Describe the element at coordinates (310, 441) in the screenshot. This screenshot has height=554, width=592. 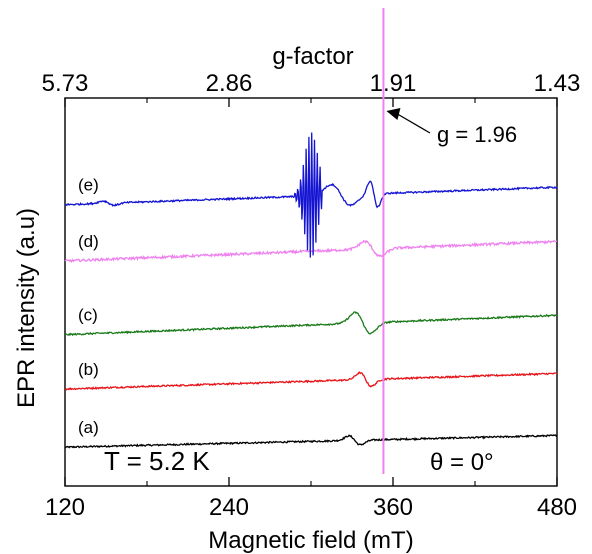
I see `series-line-a` at that location.